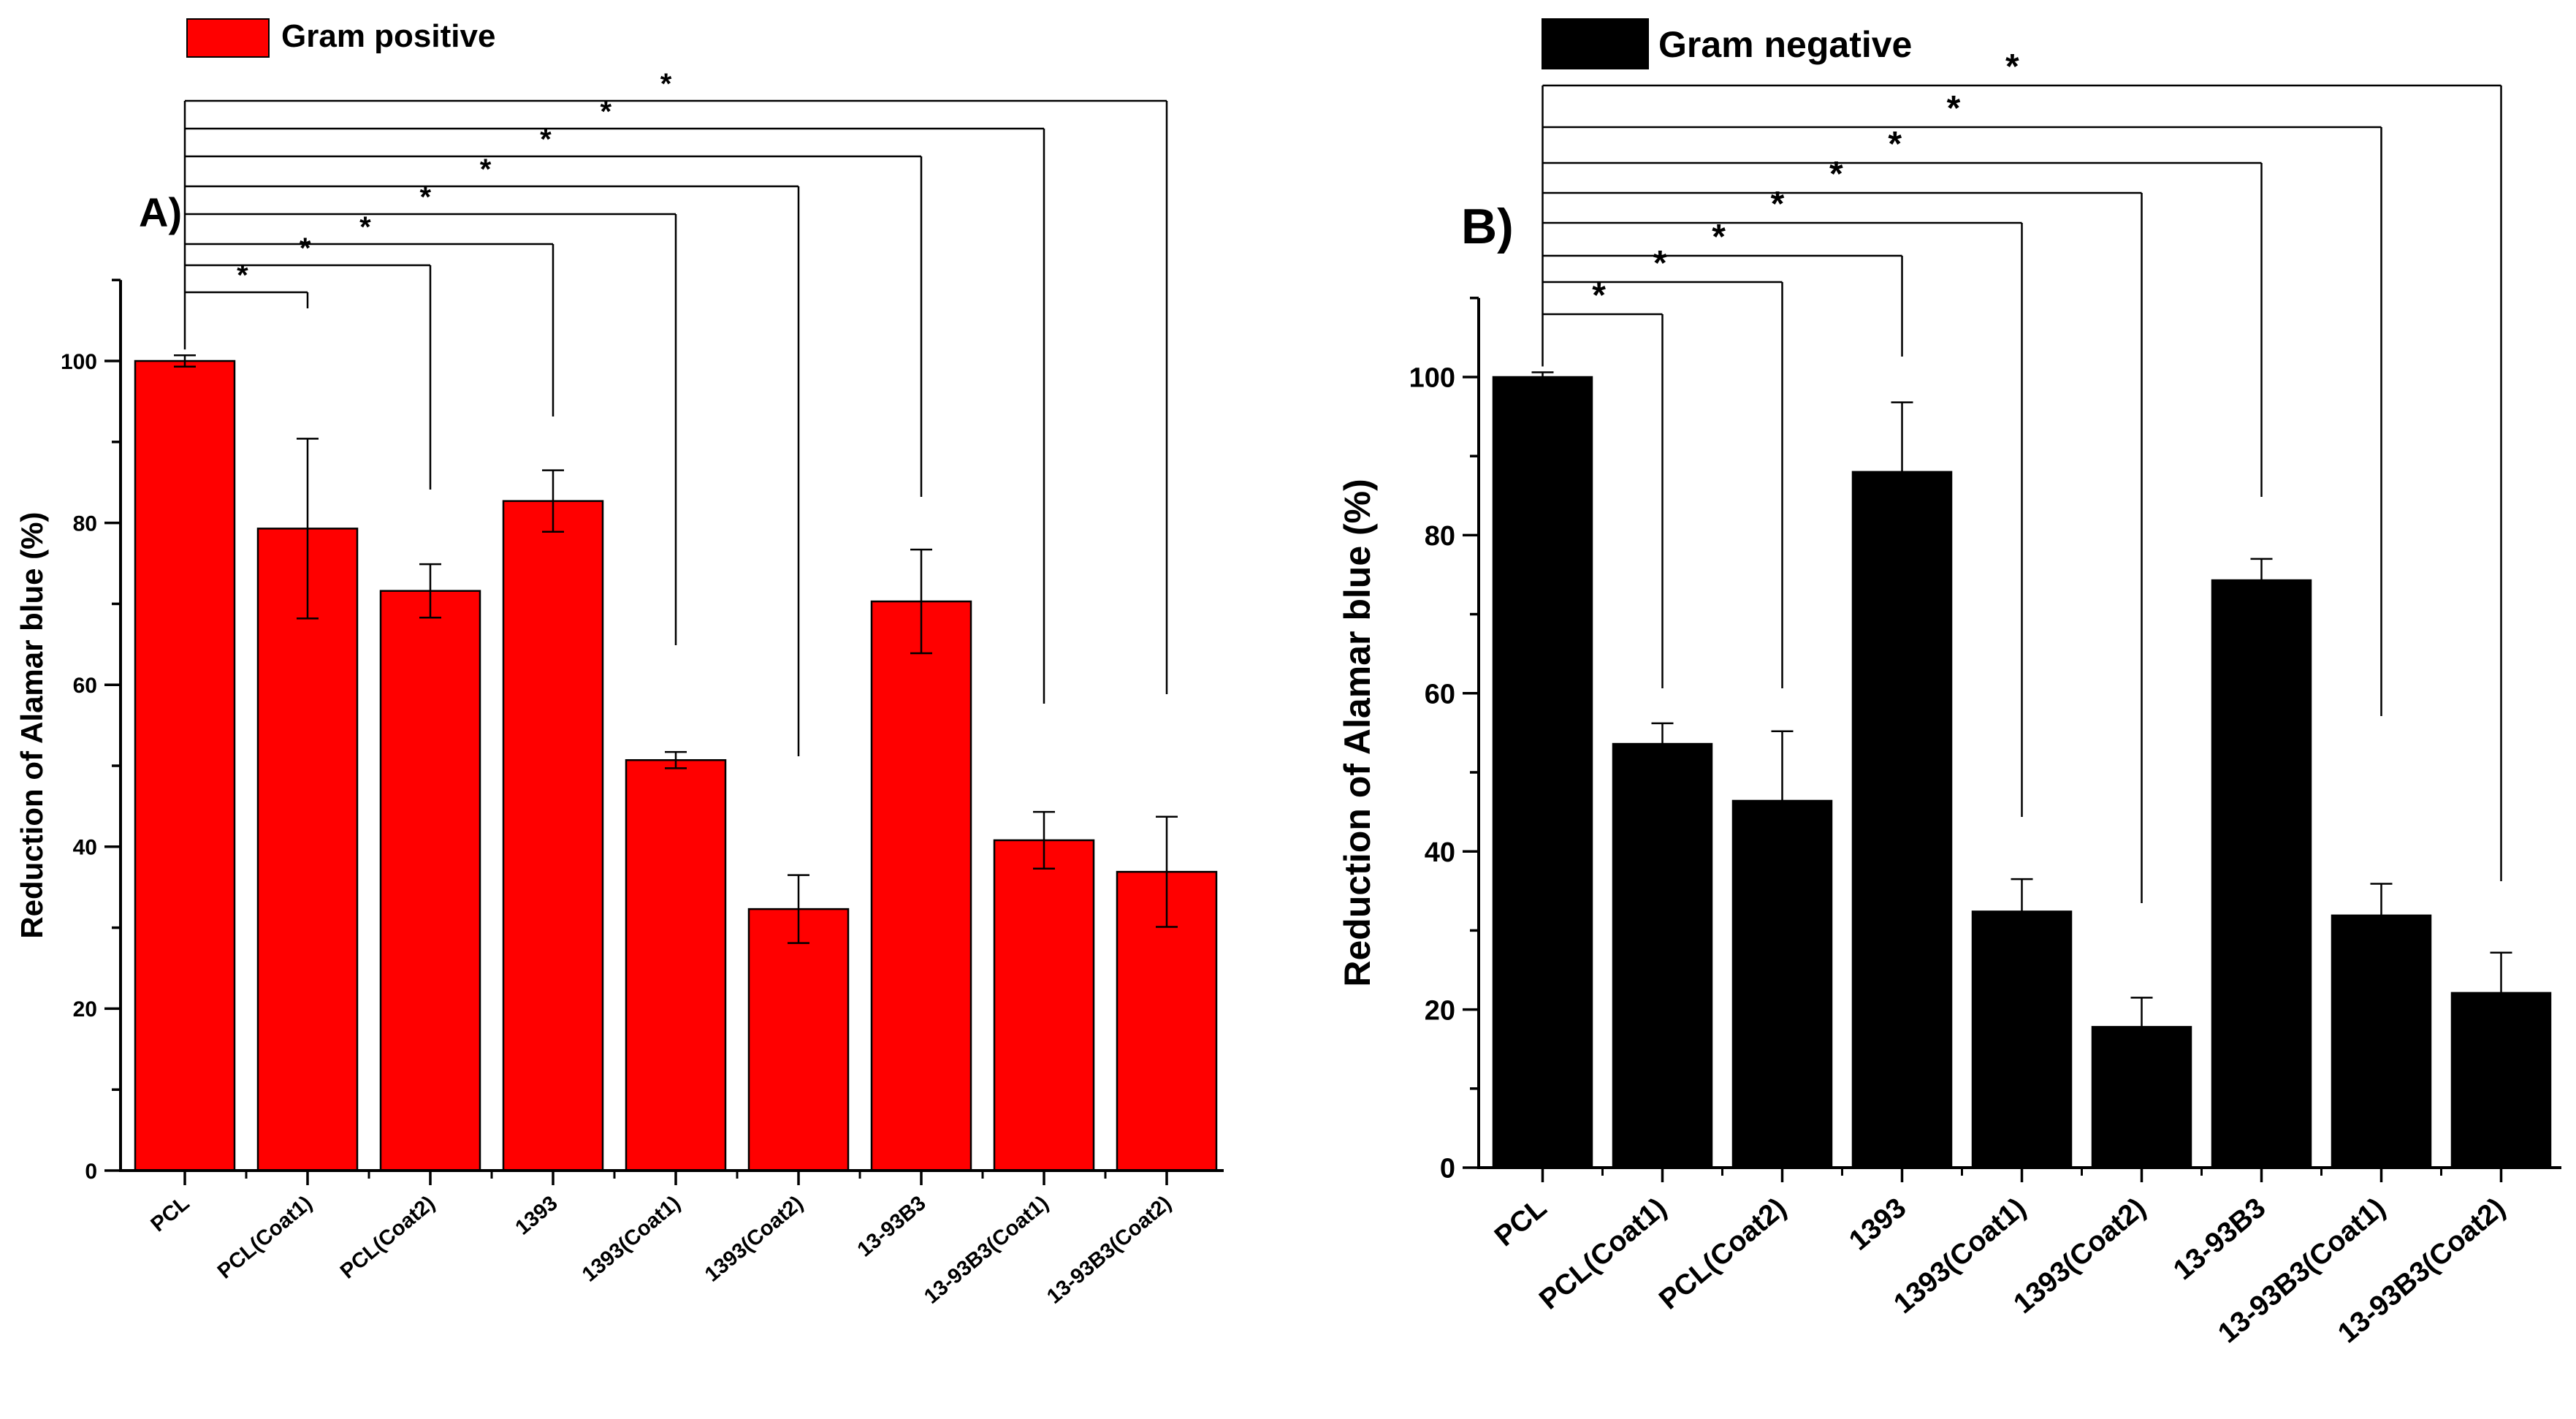 The height and width of the screenshot is (1419, 2576). What do you see at coordinates (1785, 44) in the screenshot?
I see `legend-label: Gram negative` at bounding box center [1785, 44].